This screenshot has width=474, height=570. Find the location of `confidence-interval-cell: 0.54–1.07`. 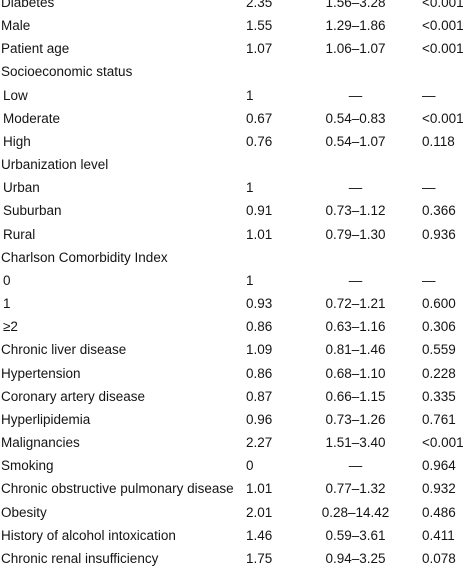

confidence-interval-cell: 0.54–1.07 is located at coordinates (355, 141).